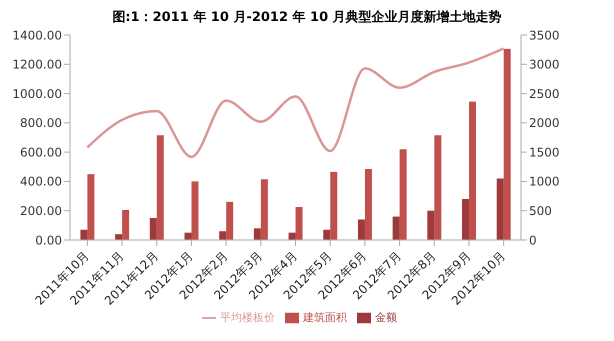  Describe the element at coordinates (37, 65) in the screenshot. I see `y-tick-label: 1200.00` at that location.